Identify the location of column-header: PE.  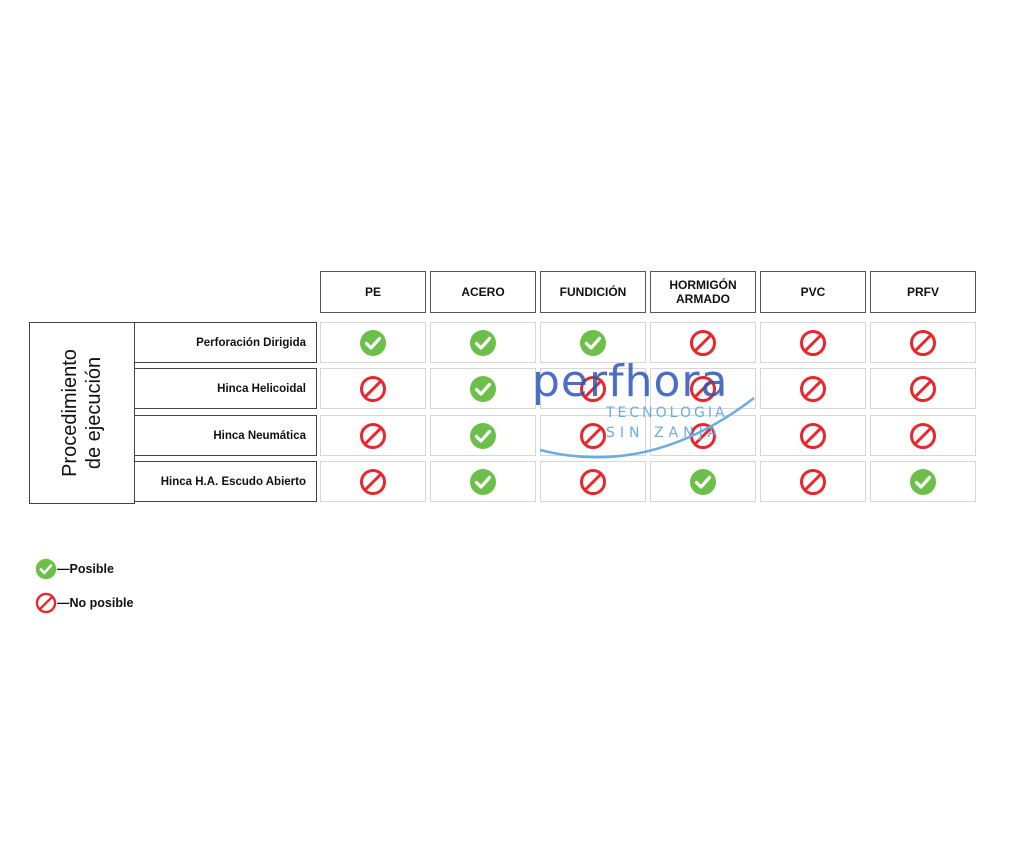
(373, 292).